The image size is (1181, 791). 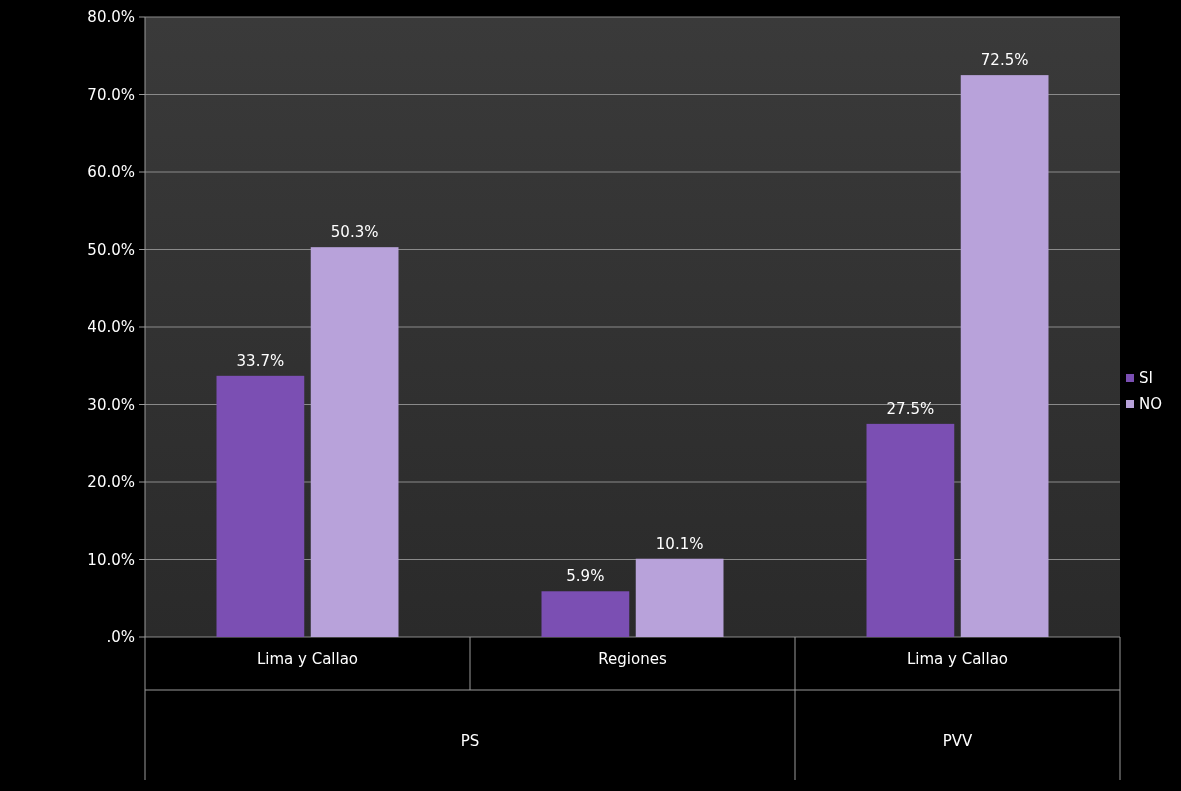 What do you see at coordinates (111, 327) in the screenshot?
I see `y-tick-label: 40.0%` at bounding box center [111, 327].